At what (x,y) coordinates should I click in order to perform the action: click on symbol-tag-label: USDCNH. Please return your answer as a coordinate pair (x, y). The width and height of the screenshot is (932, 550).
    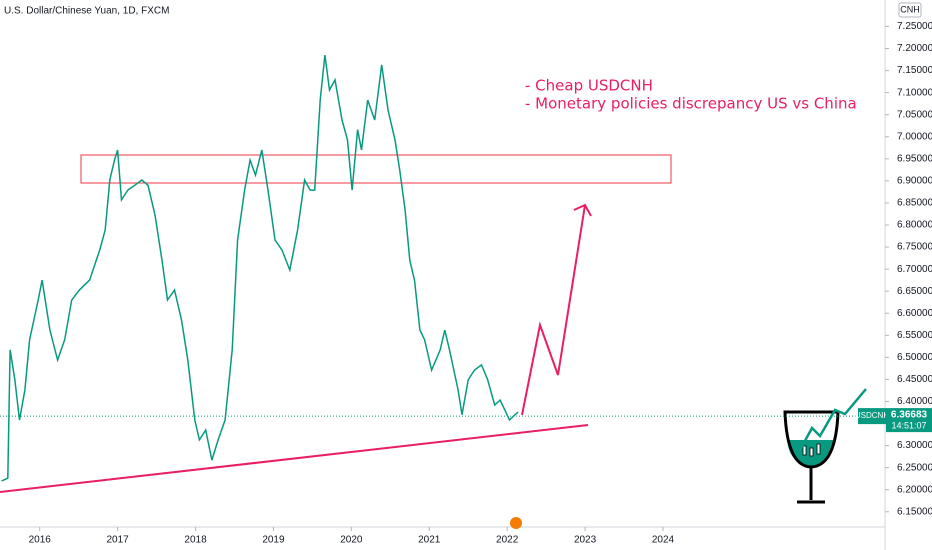
    Looking at the image, I should click on (872, 415).